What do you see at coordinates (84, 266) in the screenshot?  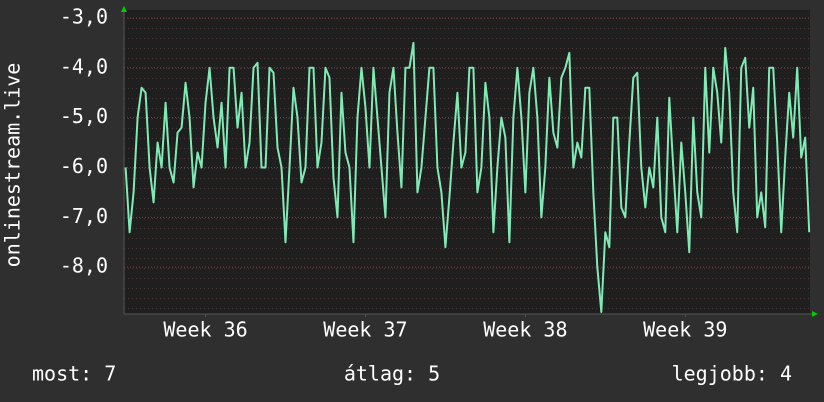 I see `y-tick-label: -8,0` at bounding box center [84, 266].